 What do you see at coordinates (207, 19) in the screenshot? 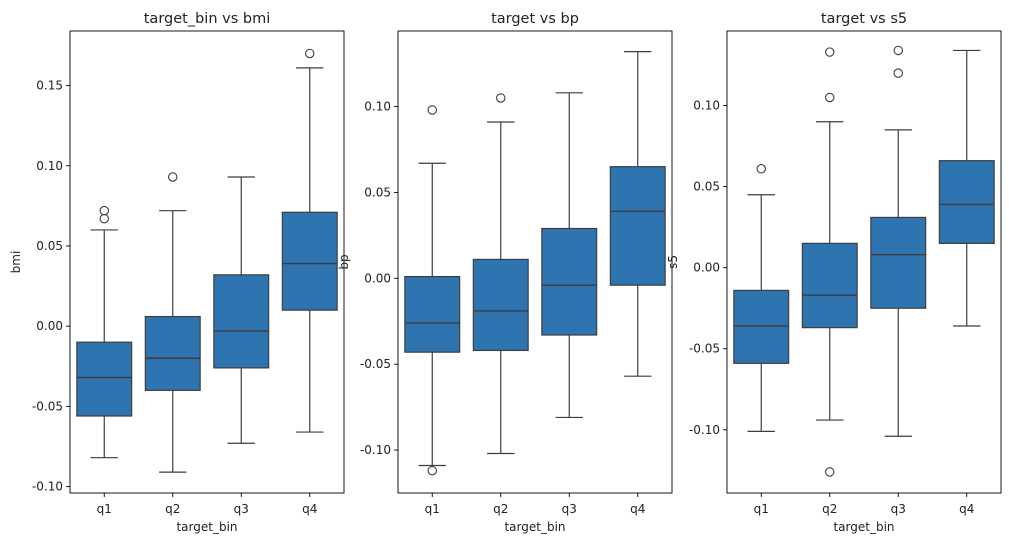
I see `chart-title: target_bin vs bmi` at bounding box center [207, 19].